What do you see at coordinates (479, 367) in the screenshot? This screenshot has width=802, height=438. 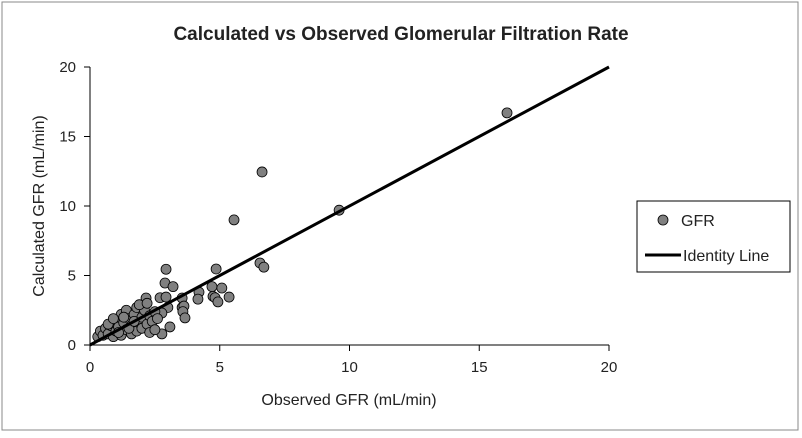 I see `x-tick-label: 15` at bounding box center [479, 367].